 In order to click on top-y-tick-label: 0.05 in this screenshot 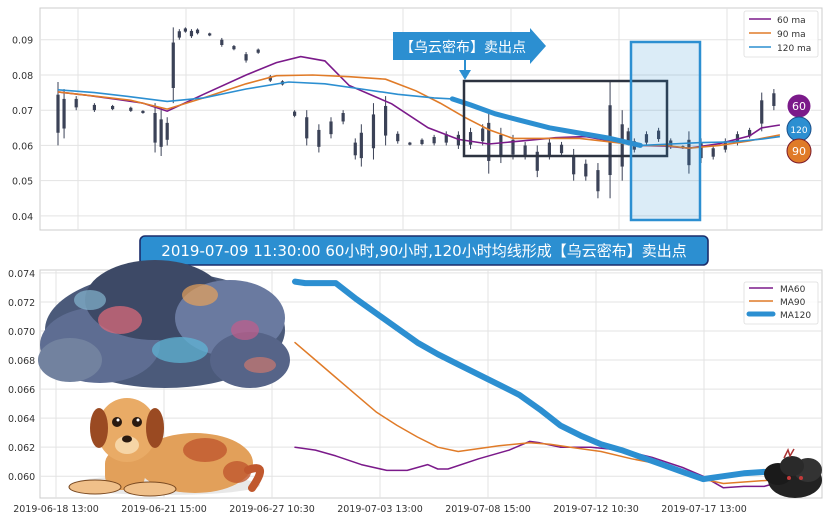, I will do `click(22, 182)`.